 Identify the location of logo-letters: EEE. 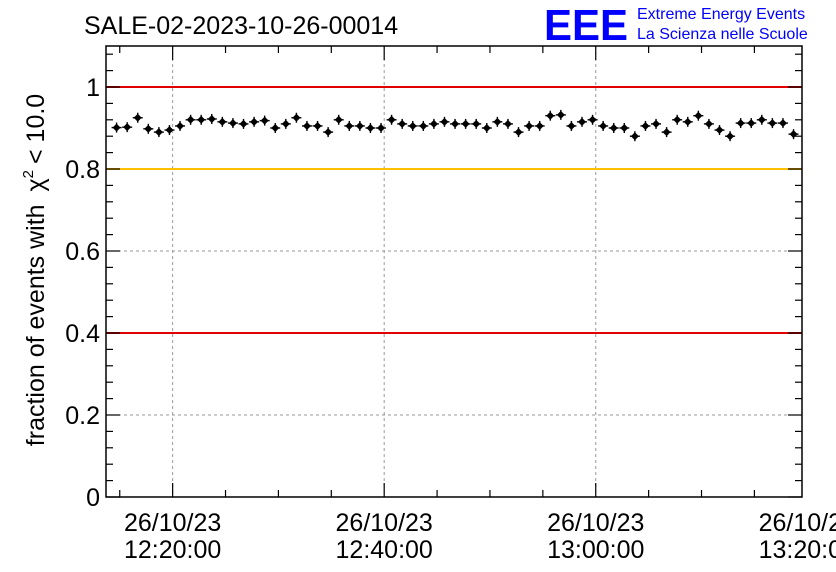
(586, 25).